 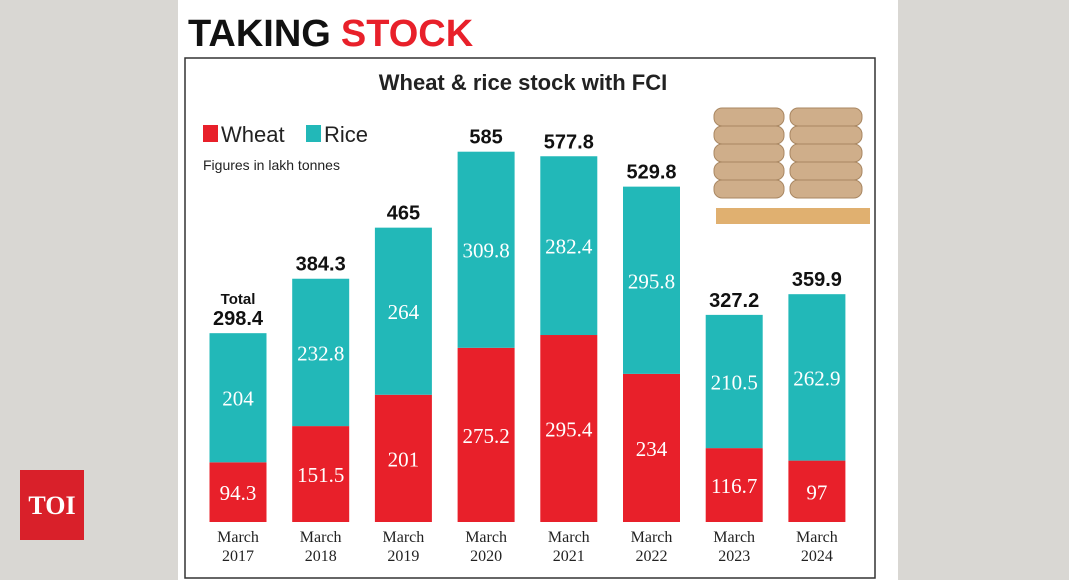 What do you see at coordinates (734, 547) in the screenshot?
I see `x-tick-label: March 2023` at bounding box center [734, 547].